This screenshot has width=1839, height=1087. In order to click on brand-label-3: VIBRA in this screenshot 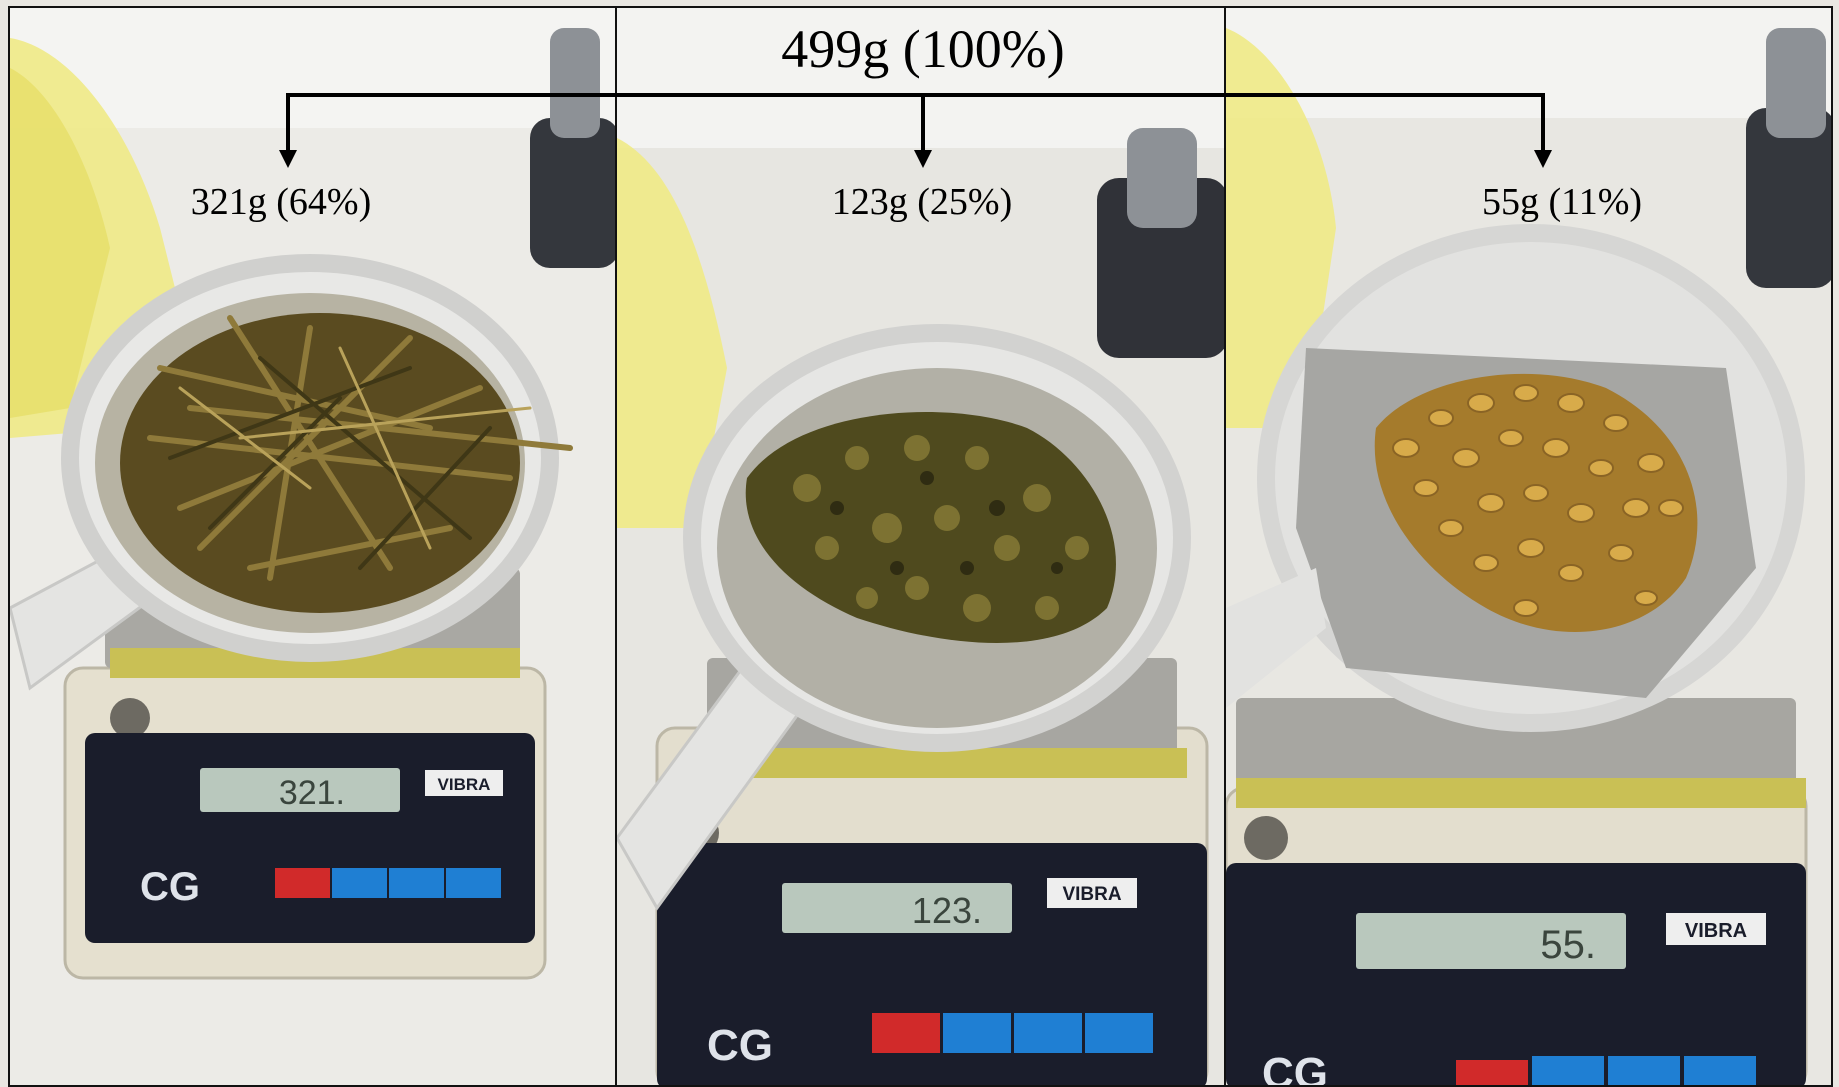, I will do `click(1716, 931)`.